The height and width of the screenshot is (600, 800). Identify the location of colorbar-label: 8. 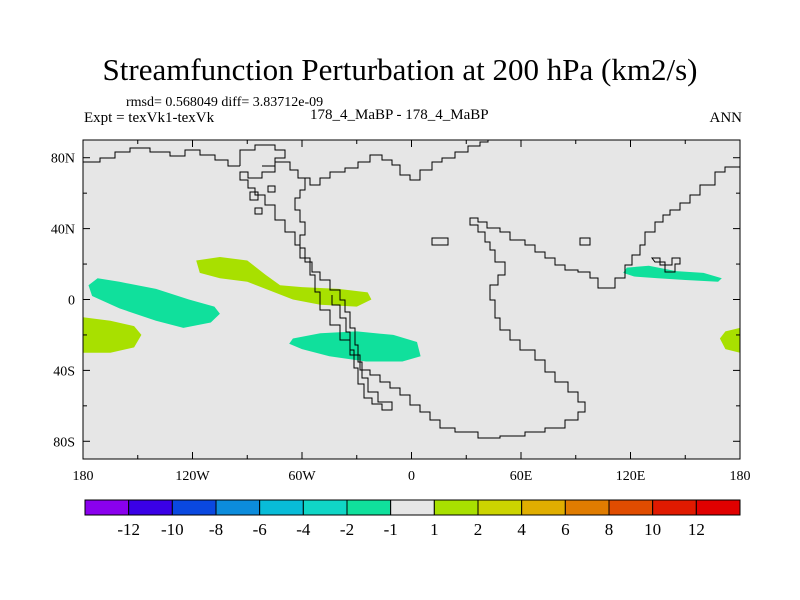
(609, 529).